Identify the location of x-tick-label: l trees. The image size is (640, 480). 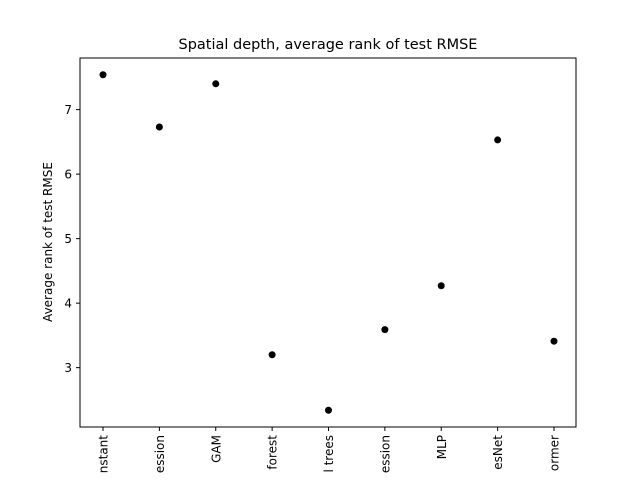
(329, 454).